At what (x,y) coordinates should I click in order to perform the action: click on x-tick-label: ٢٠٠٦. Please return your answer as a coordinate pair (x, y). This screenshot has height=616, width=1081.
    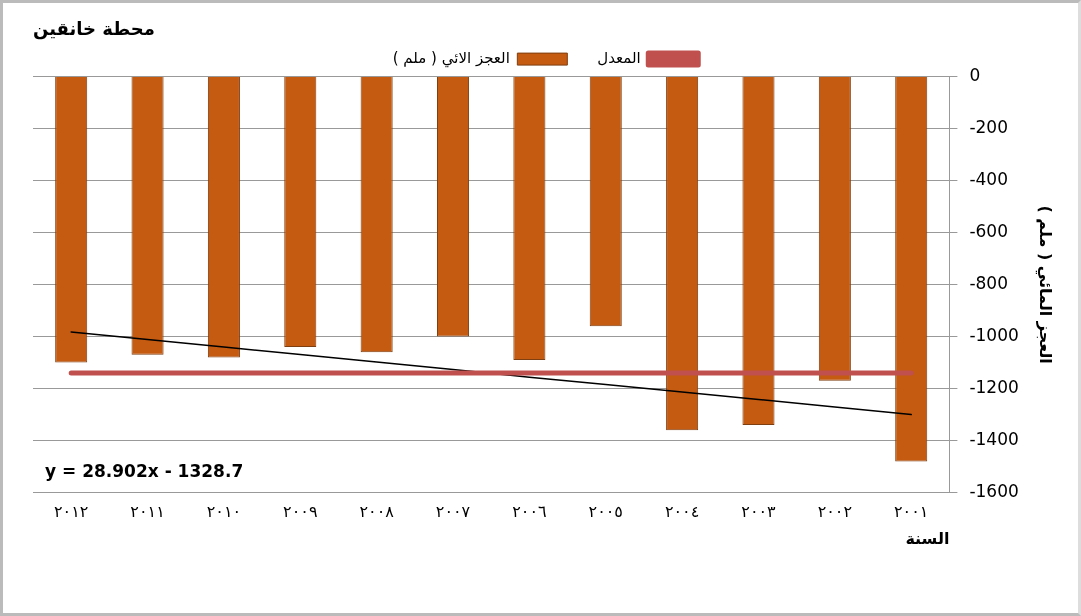
    Looking at the image, I should click on (529, 512).